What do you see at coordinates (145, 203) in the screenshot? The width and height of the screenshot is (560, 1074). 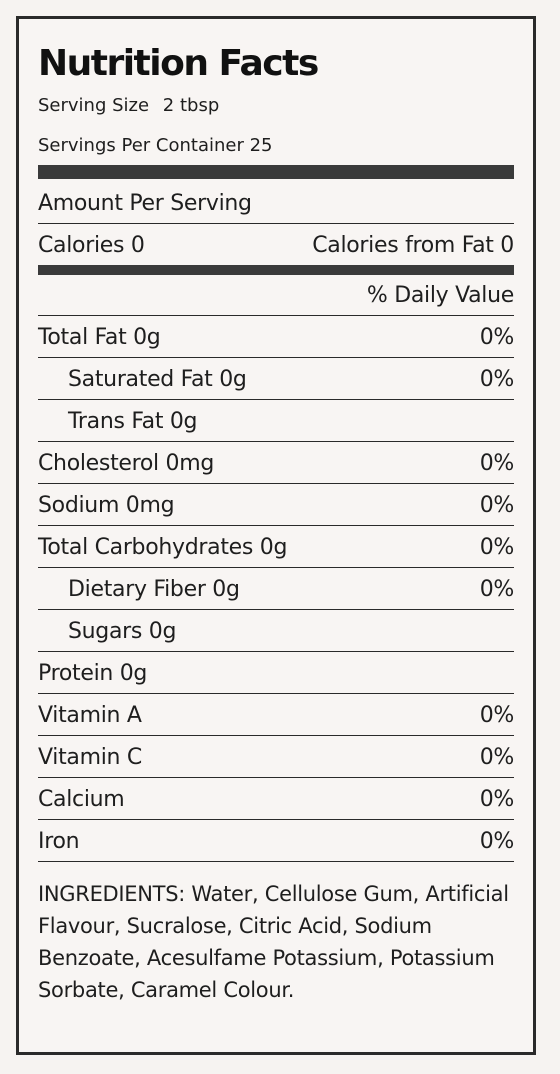 I see `amount-per-serving: Amount Per Serving` at bounding box center [145, 203].